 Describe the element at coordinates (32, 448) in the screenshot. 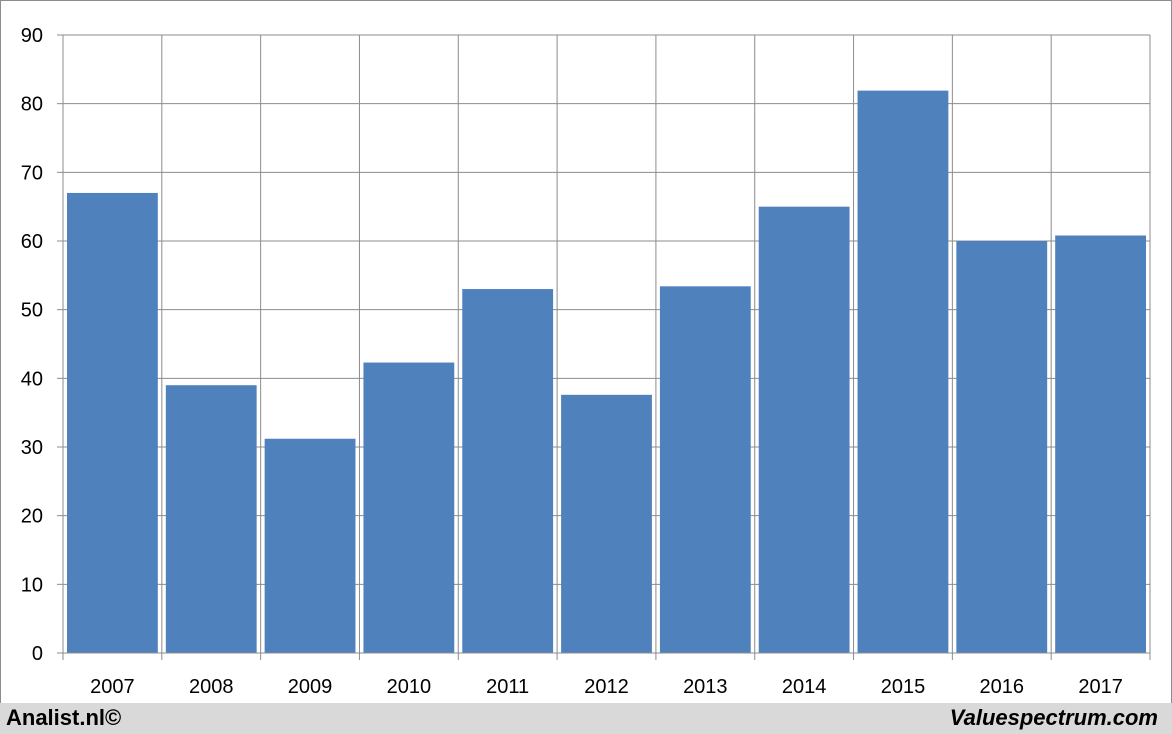

I see `y-tick-label: 30` at that location.